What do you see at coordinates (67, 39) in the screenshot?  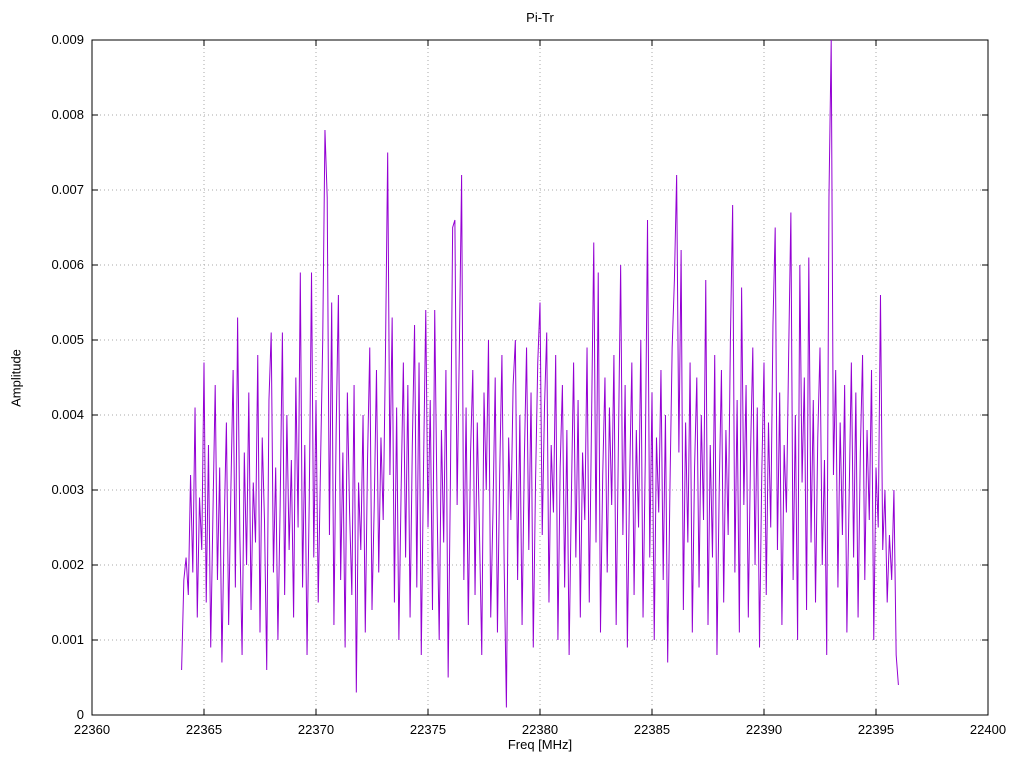 I see `y-tick-label: 0.009` at bounding box center [67, 39].